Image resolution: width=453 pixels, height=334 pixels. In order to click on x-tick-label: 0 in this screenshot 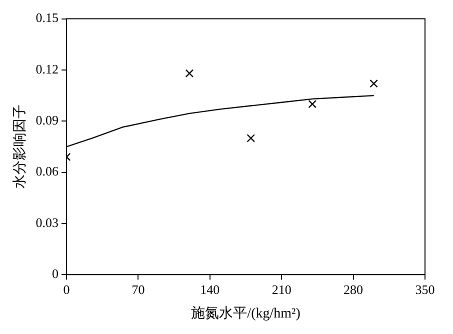, I will do `click(66, 289)`.